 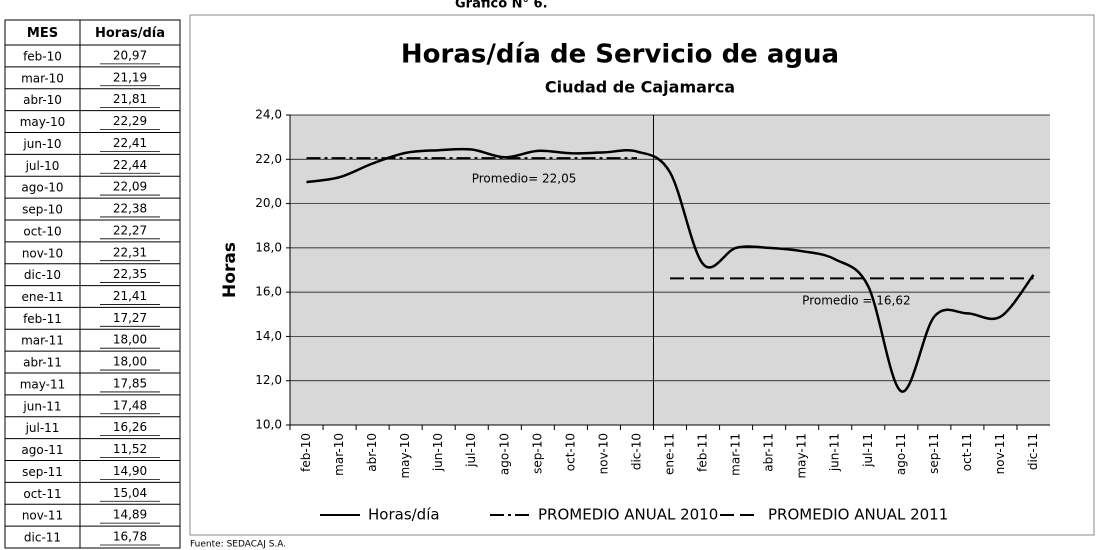 I want to click on y-tick-label: 12,0, so click(x=268, y=380).